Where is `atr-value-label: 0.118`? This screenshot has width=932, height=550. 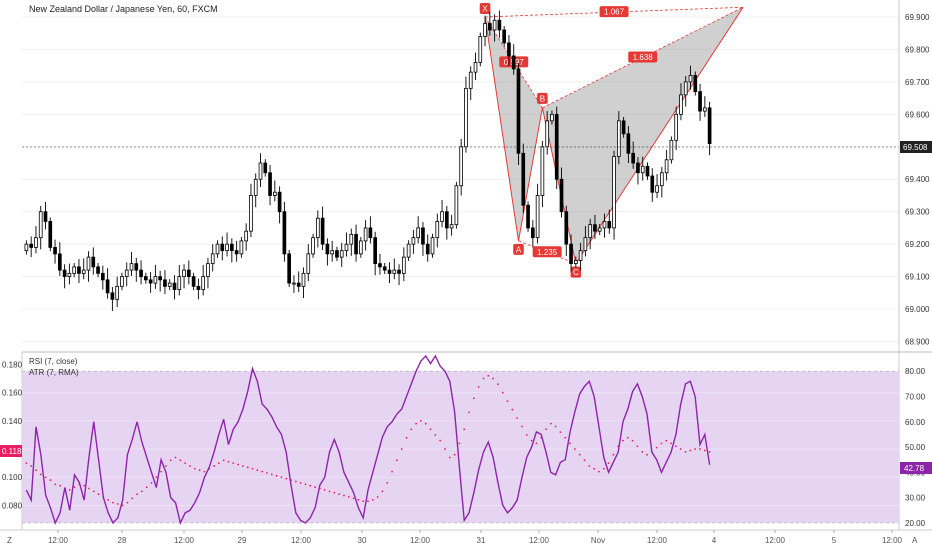 atr-value-label: 0.118 is located at coordinates (12, 451).